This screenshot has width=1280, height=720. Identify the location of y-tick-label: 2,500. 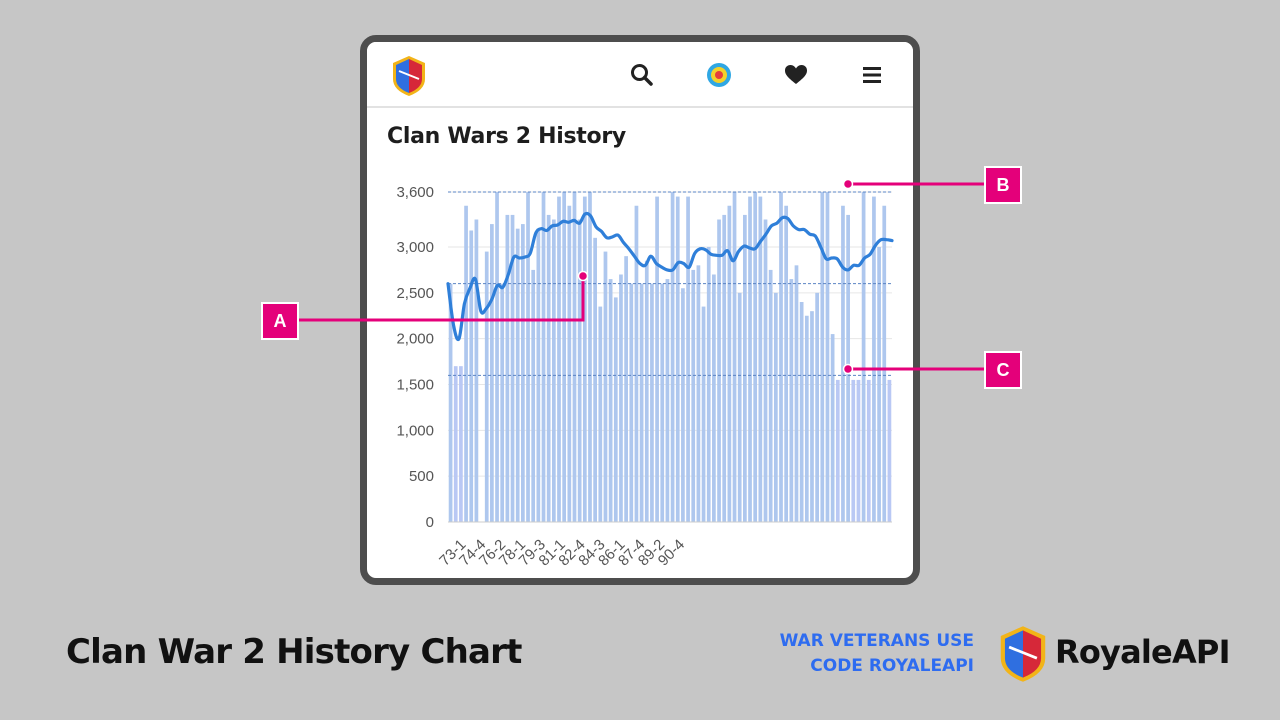
(415, 293).